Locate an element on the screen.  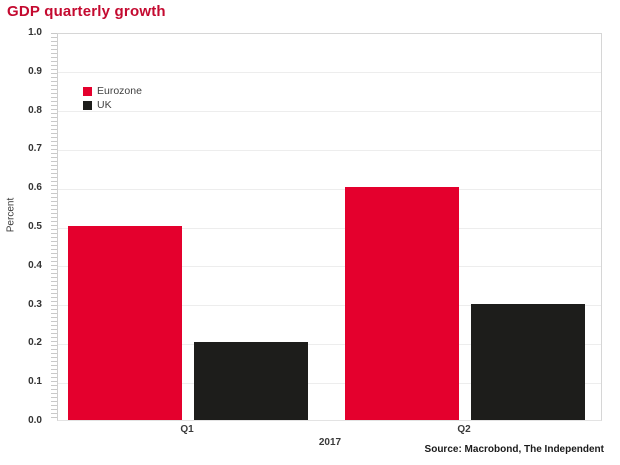
y-tick-label-0.3: 0.3 is located at coordinates (35, 304).